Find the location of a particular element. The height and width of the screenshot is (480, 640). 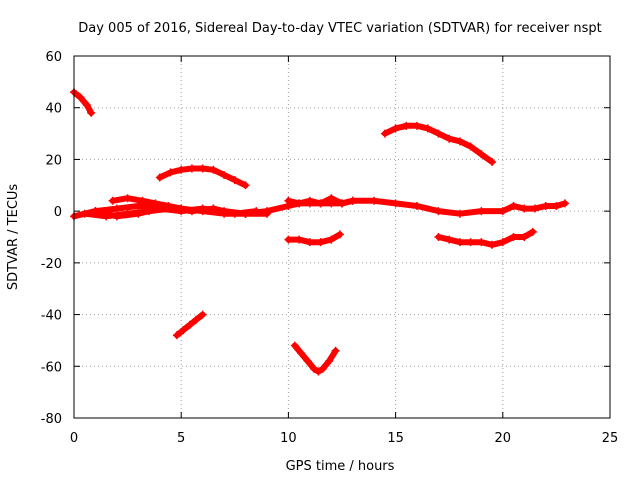

y-tick-label: -20 is located at coordinates (51, 264).